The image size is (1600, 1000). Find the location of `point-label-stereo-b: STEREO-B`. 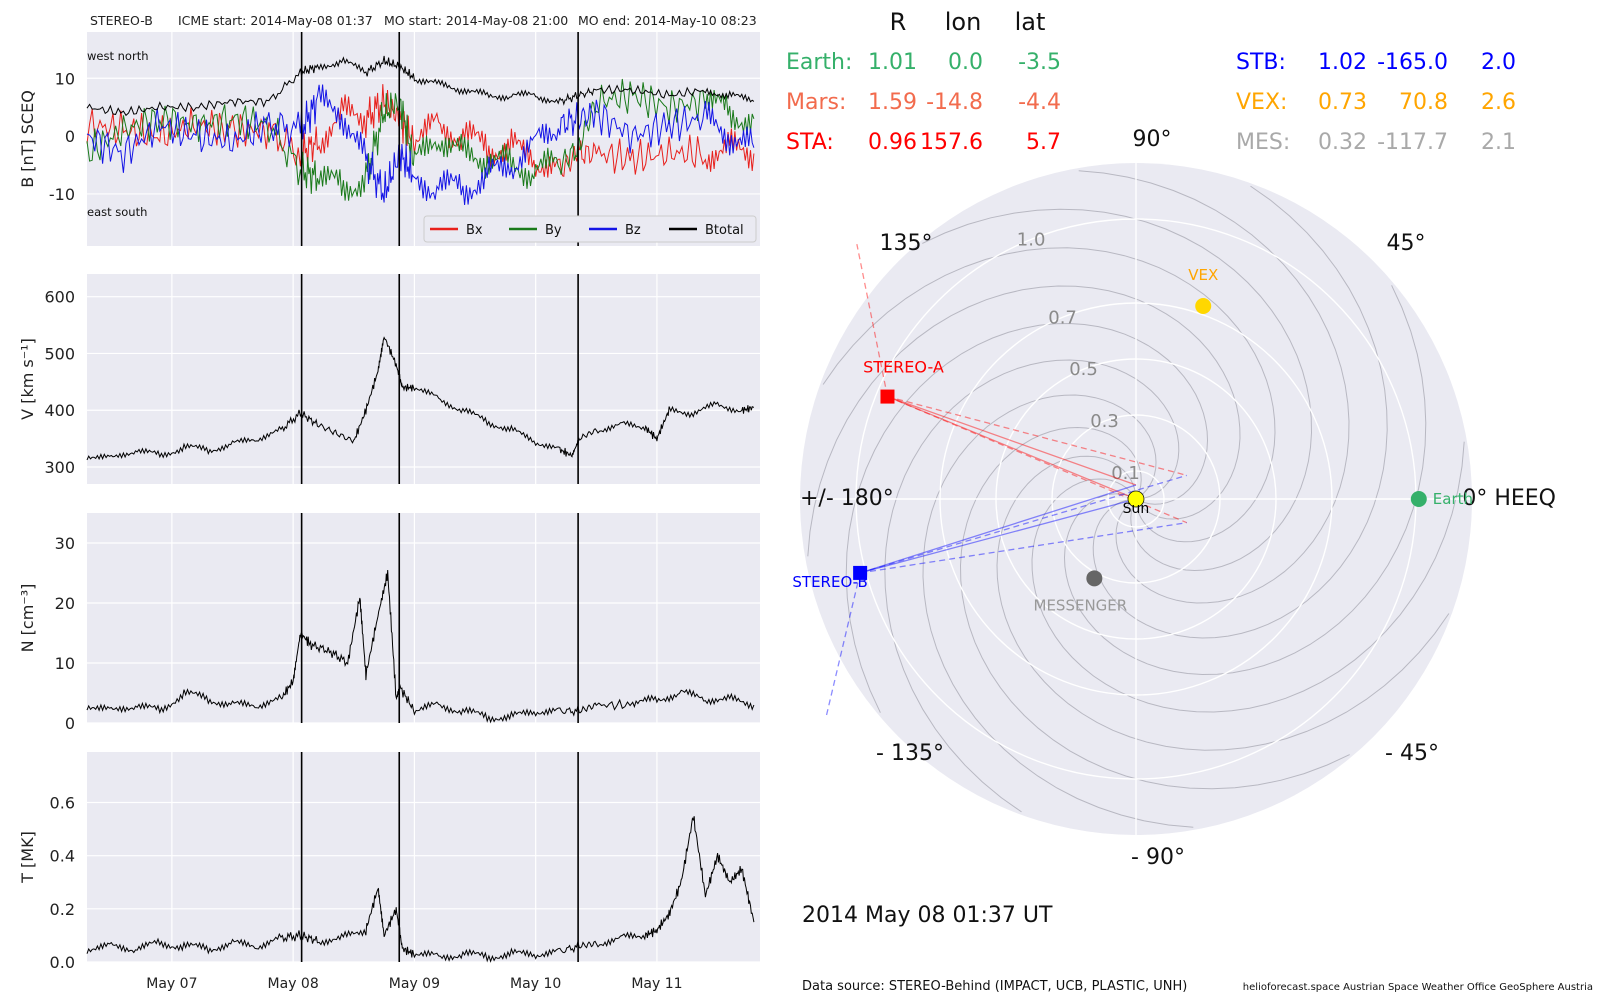

point-label-stereo-b: STEREO-B is located at coordinates (829, 582).